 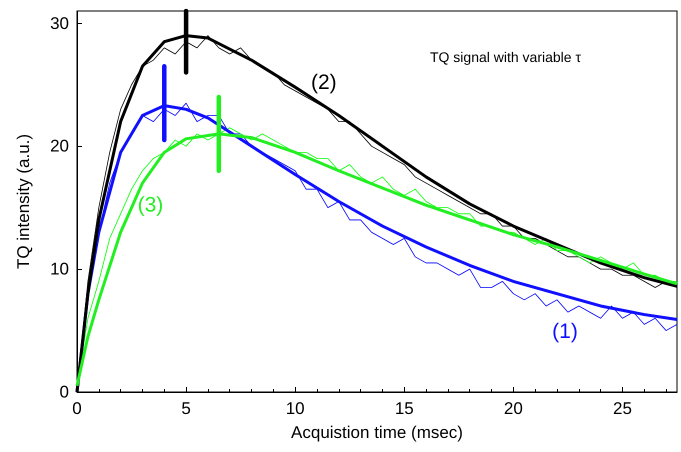 I want to click on x-tick-label: 20, so click(x=513, y=408).